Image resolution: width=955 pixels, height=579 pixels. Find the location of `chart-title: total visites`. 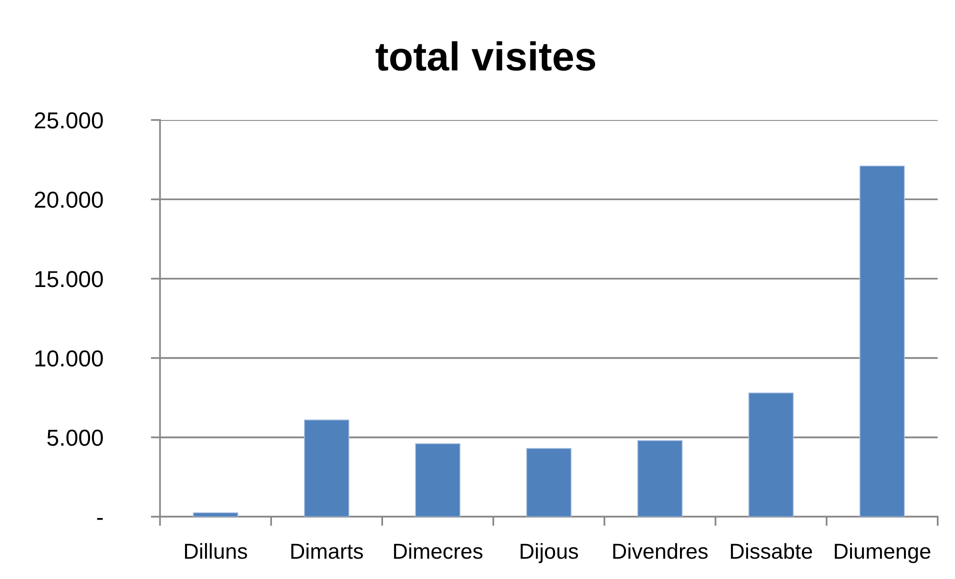

chart-title: total visites is located at coordinates (486, 56).